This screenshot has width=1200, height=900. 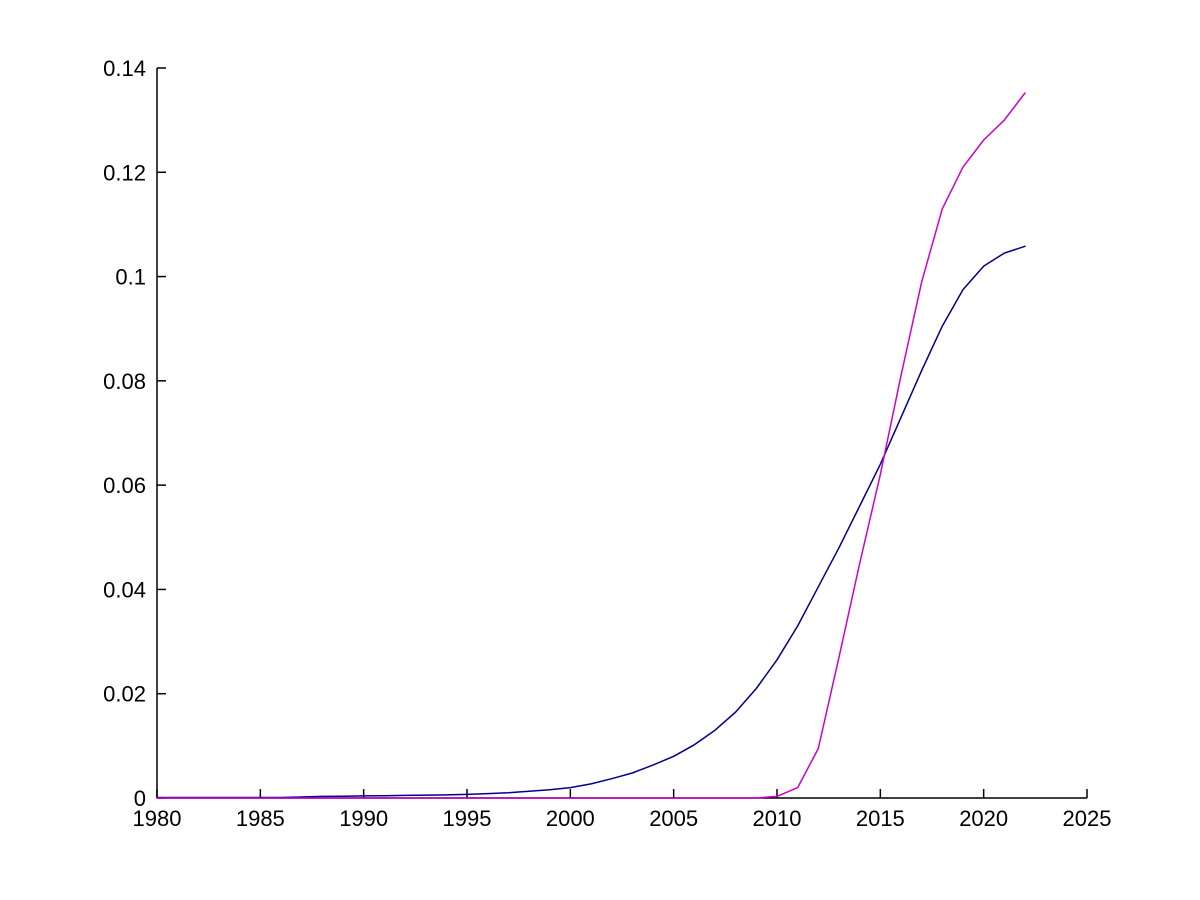 What do you see at coordinates (130, 277) in the screenshot?
I see `y-tick-label: 0.1` at bounding box center [130, 277].